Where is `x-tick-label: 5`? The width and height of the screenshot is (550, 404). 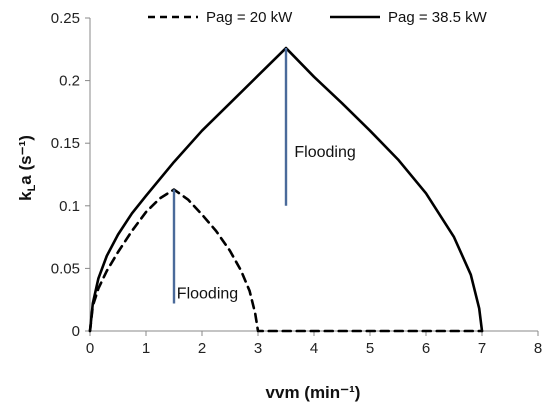 x-tick-label: 5 is located at coordinates (370, 348).